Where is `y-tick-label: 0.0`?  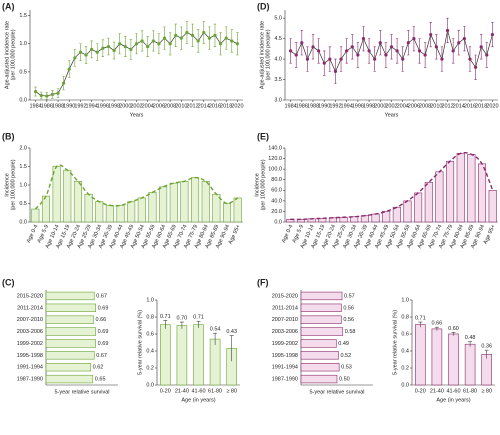
y-tick-label: 0.0 is located at coordinates (23, 100).